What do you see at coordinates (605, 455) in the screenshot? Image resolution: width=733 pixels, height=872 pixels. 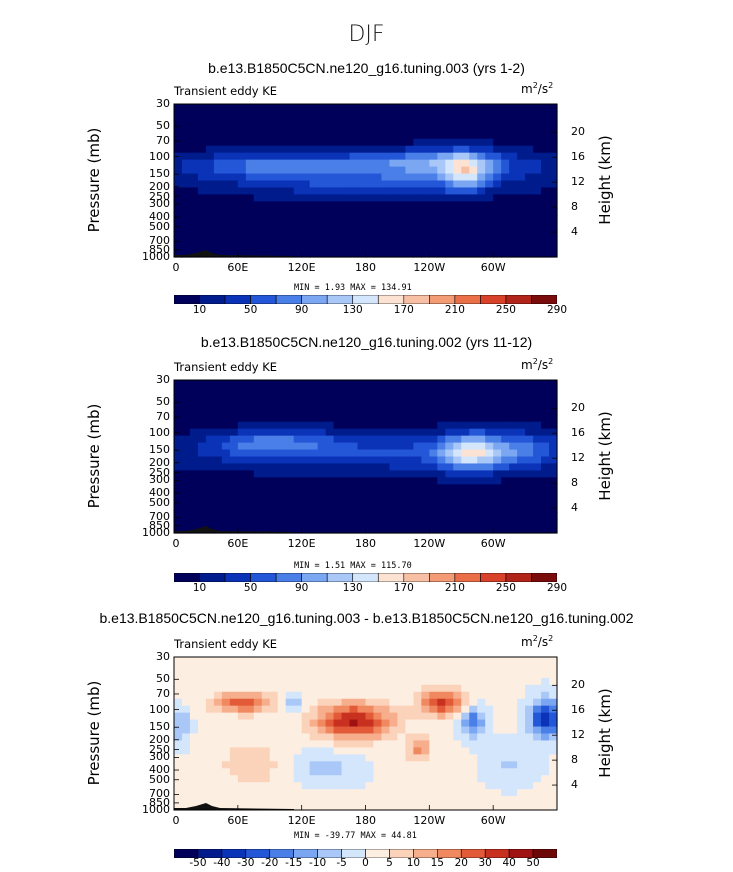 I see `y-axis-title-right: Height (km)` at bounding box center [605, 455].